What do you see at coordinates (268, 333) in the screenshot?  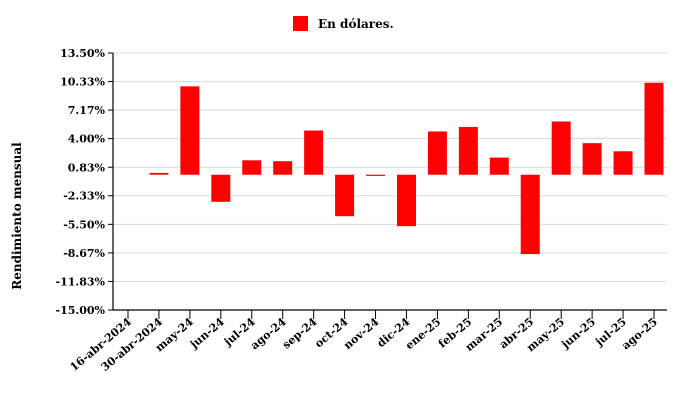 I see `x-tick-label: ago-24` at bounding box center [268, 333].